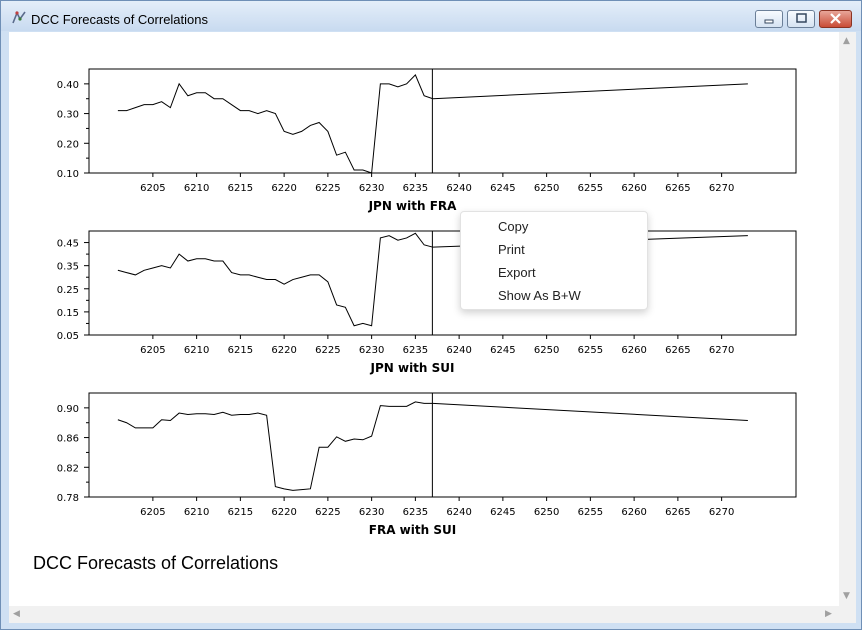 Image resolution: width=862 pixels, height=630 pixels. Describe the element at coordinates (68, 439) in the screenshot. I see `y-tick-label: 0.86` at that location.